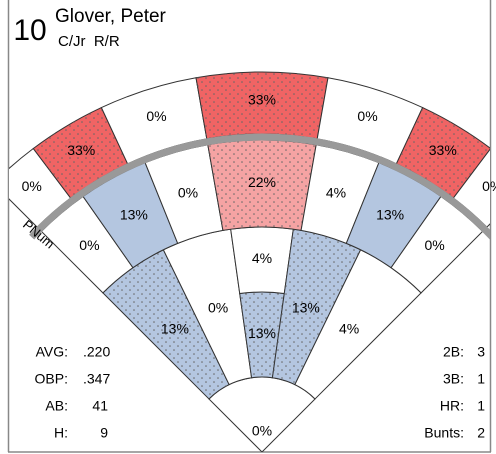 The height and width of the screenshot is (454, 496). I want to click on stat-value: .220, so click(96, 352).